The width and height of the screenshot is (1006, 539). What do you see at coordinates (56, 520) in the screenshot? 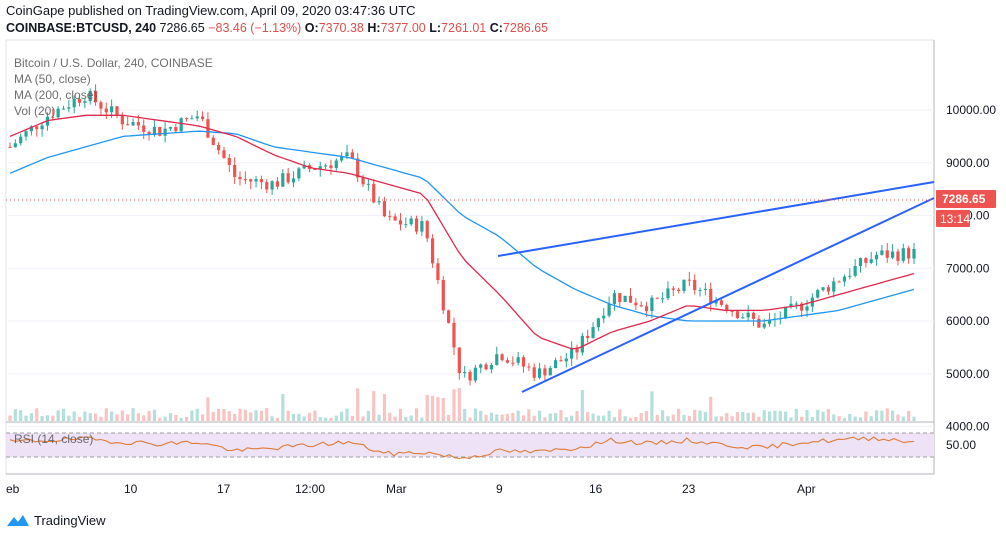
I see `footer-brand: TradingView` at bounding box center [56, 520].